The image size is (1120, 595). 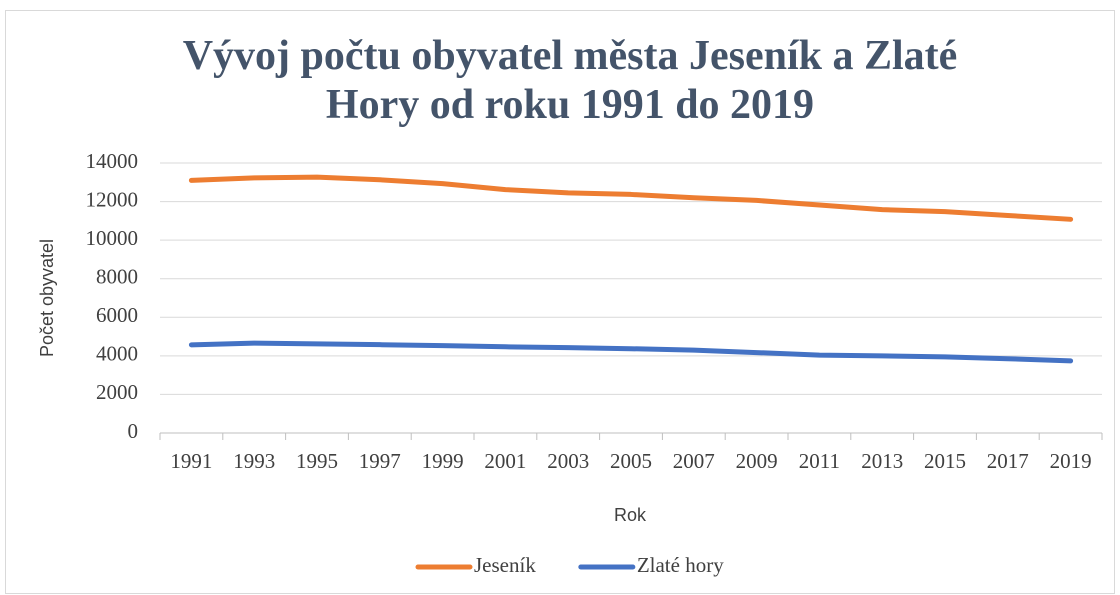 What do you see at coordinates (1008, 461) in the screenshot?
I see `x-tick-label: 2017` at bounding box center [1008, 461].